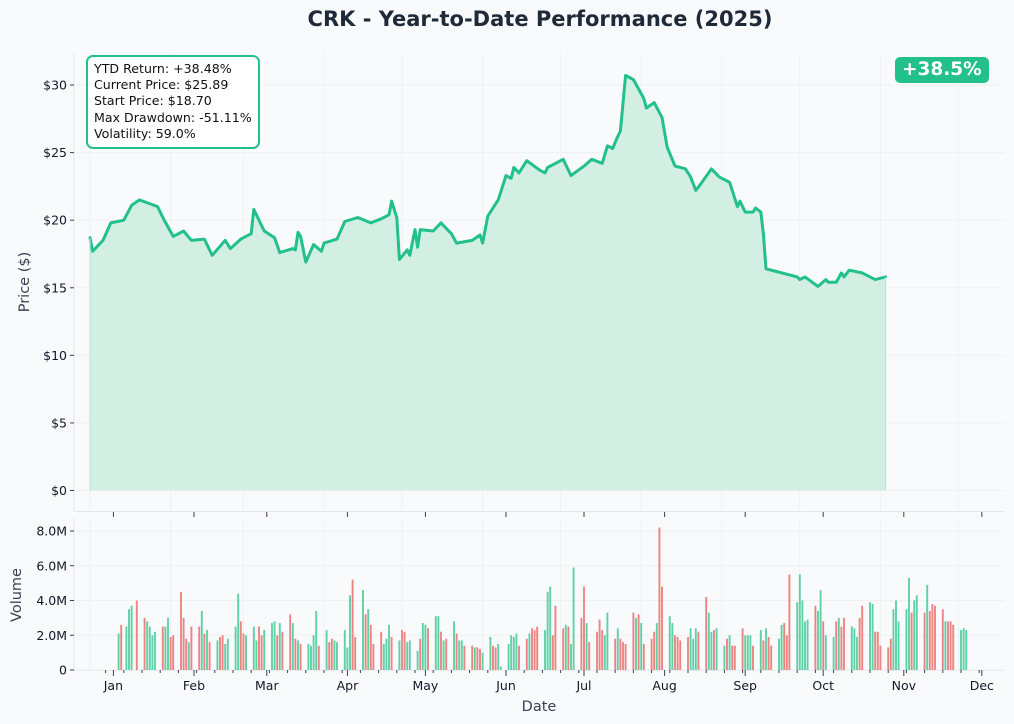 The image size is (1014, 724). Describe the element at coordinates (55, 152) in the screenshot. I see `price-y-tick-label: $25` at that location.